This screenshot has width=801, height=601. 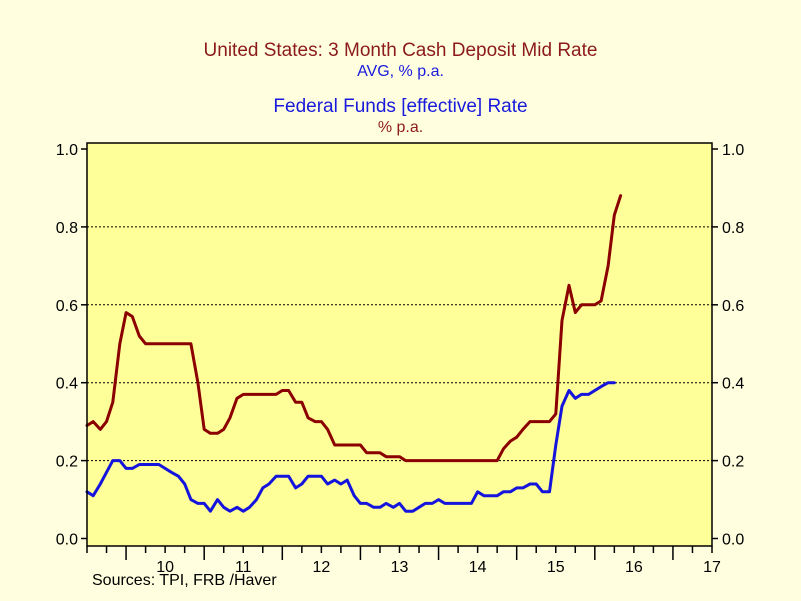 What do you see at coordinates (733, 150) in the screenshot?
I see `y-tick-label-right: 1.0` at bounding box center [733, 150].